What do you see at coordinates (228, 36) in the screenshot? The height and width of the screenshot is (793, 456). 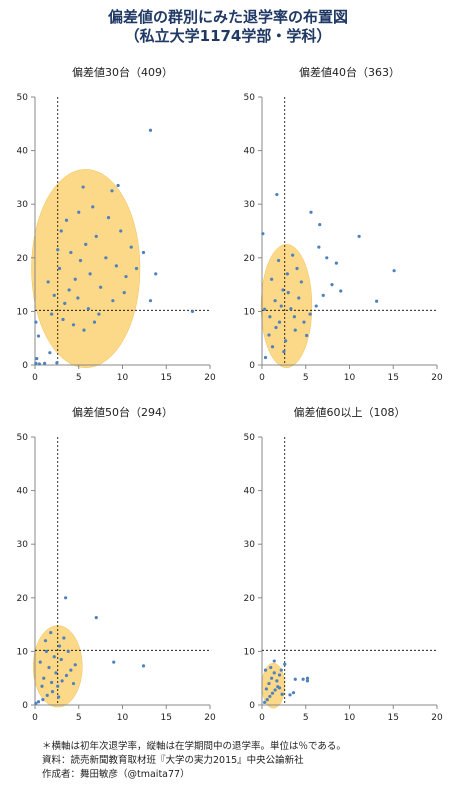 I see `page-subtitle: （私立大学1174学部・学科）` at bounding box center [228, 36].